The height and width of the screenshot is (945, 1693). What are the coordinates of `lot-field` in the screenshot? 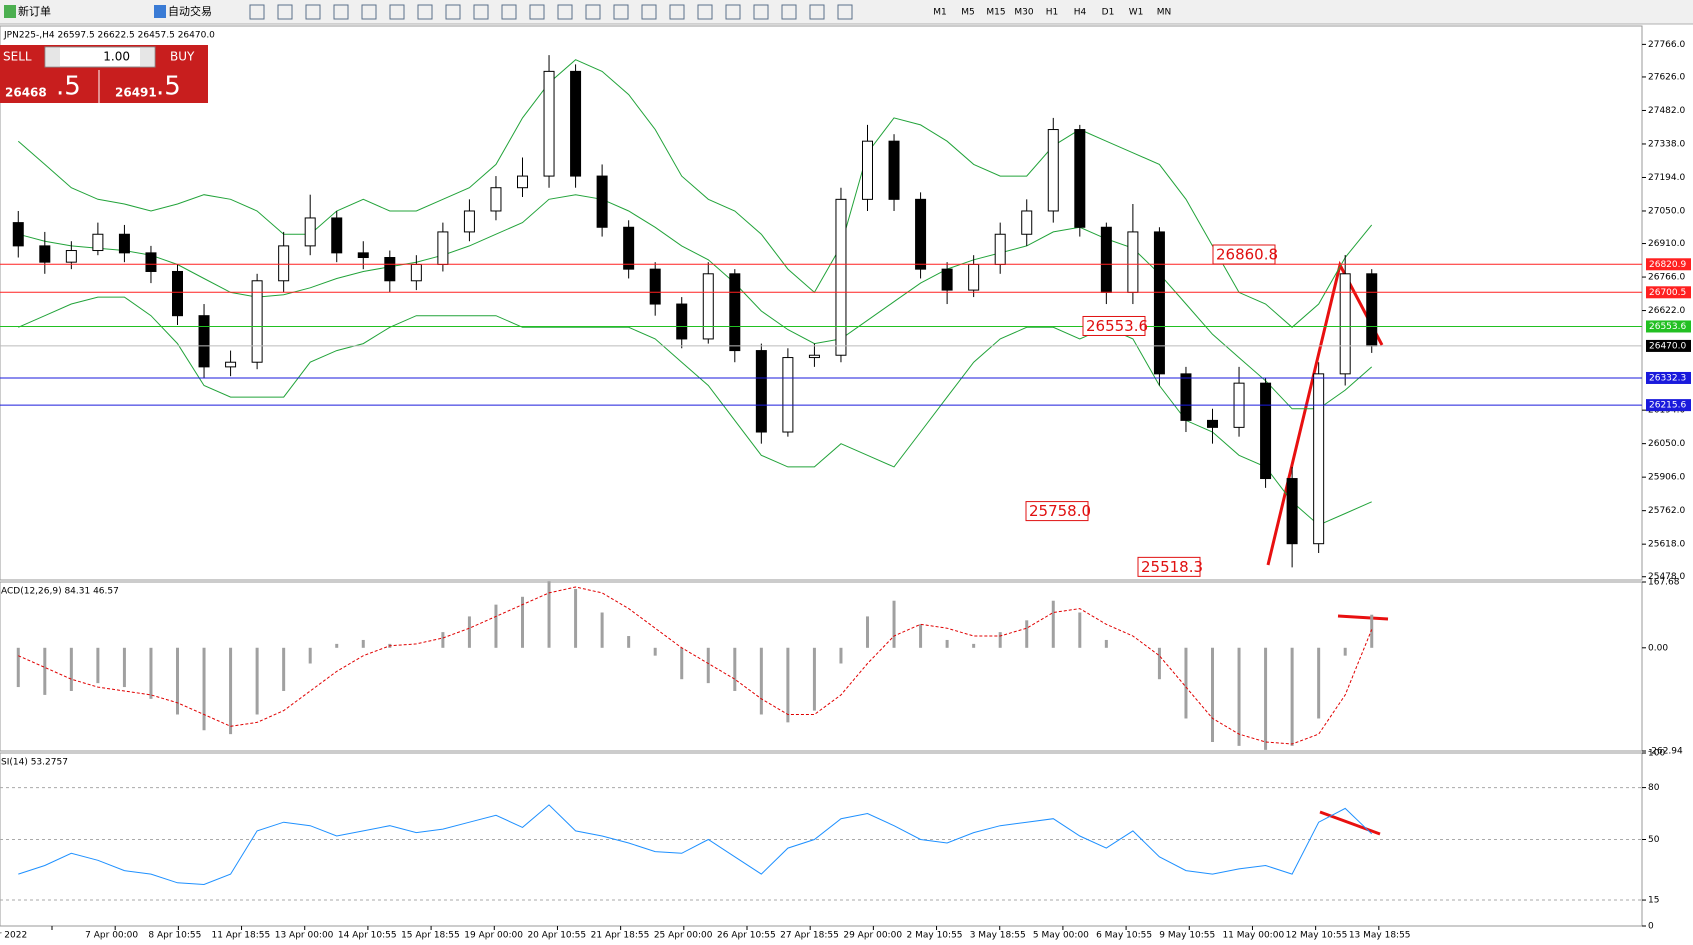 It's located at (100, 57).